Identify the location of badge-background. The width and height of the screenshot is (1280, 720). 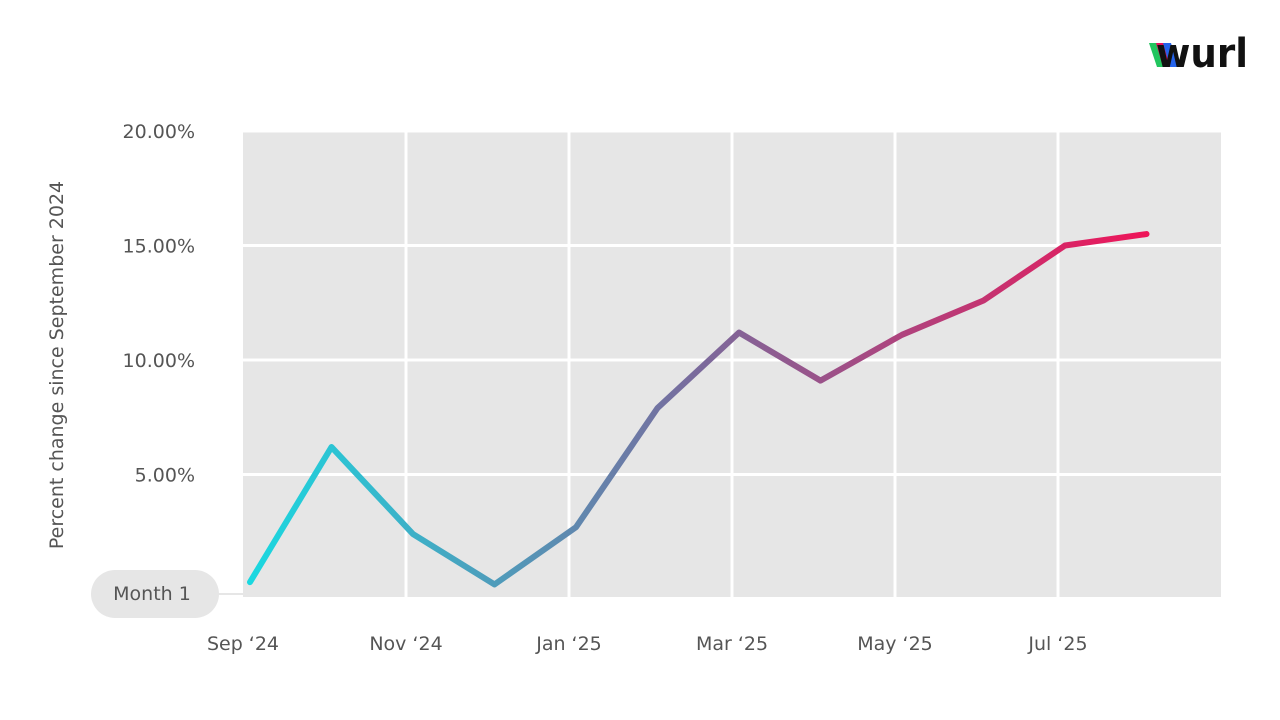
(155, 594).